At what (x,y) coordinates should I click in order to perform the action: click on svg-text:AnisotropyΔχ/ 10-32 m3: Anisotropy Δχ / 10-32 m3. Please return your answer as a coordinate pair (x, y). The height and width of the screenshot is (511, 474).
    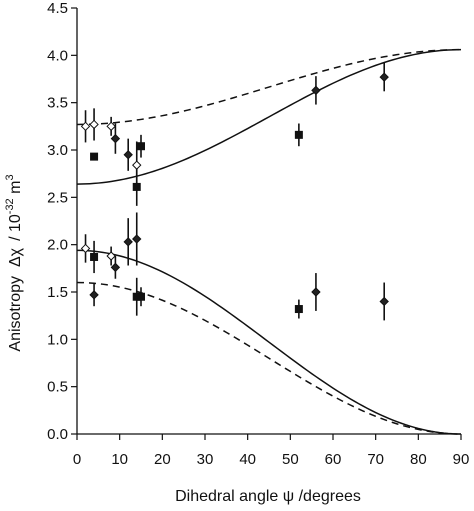
    Looking at the image, I should click on (14, 262).